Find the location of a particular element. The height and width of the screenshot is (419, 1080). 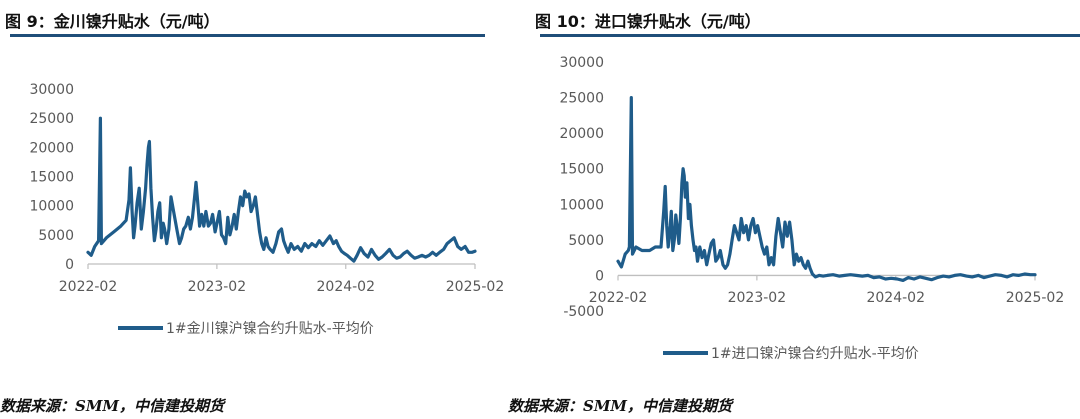

series-line is located at coordinates (281, 189).